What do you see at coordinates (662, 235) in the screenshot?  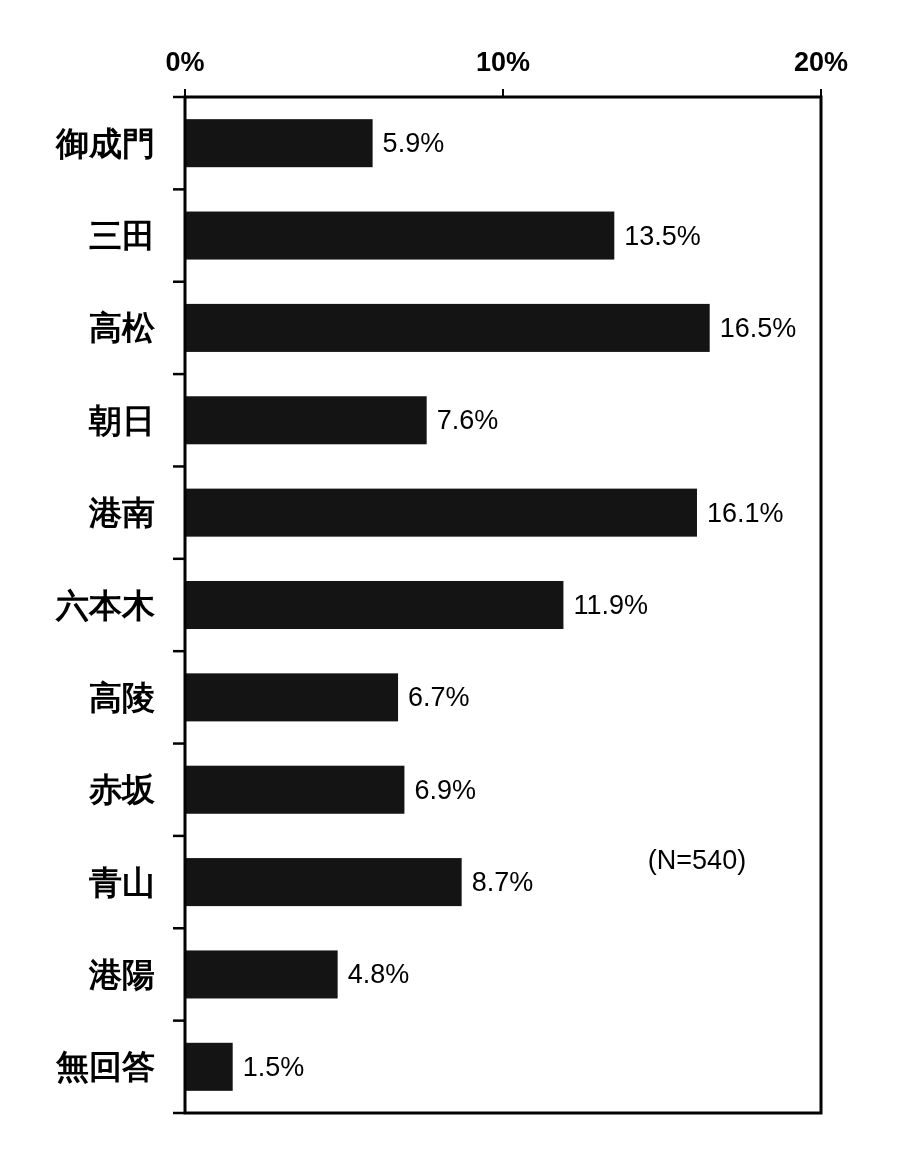 I see `value-label: 13.5%` at bounding box center [662, 235].